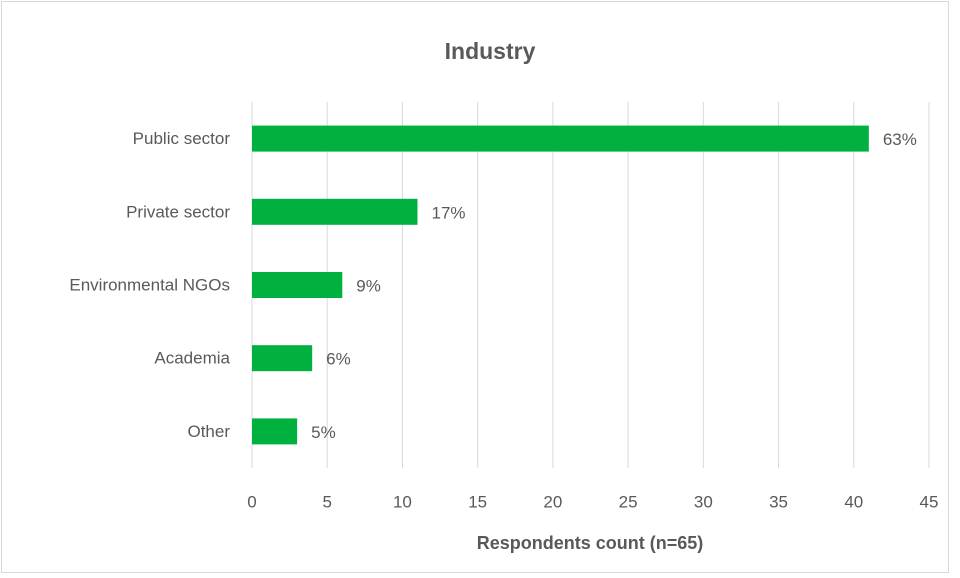 This screenshot has height=578, width=960. What do you see at coordinates (628, 501) in the screenshot?
I see `x-tick-label: 25` at bounding box center [628, 501].